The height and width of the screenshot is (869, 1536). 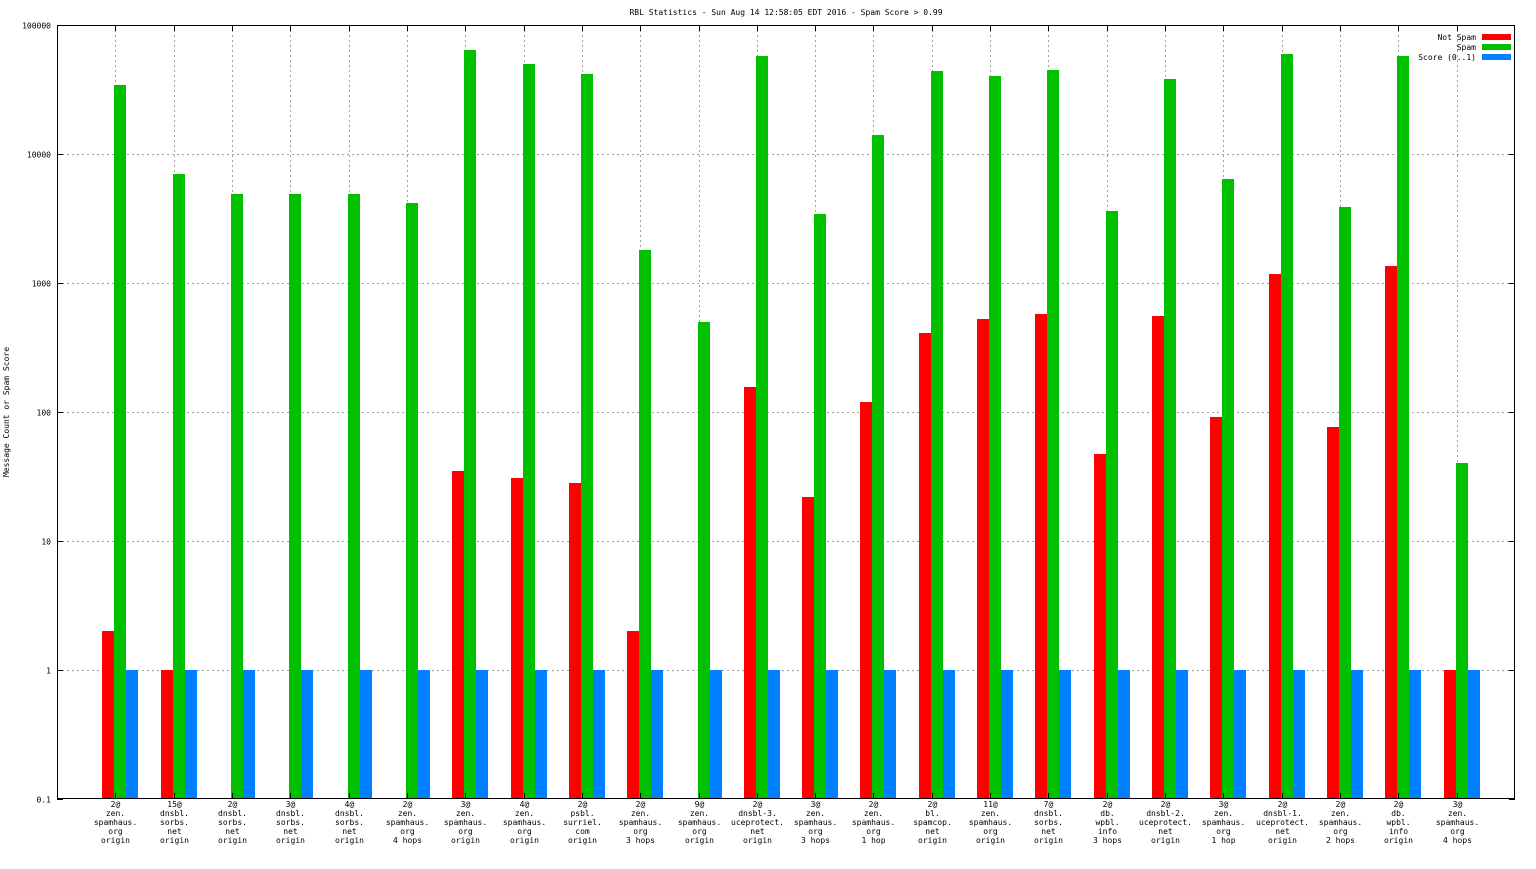 What do you see at coordinates (115, 822) in the screenshot?
I see `x-tick-label: 2@ zen. spamhaus. org origin` at bounding box center [115, 822].